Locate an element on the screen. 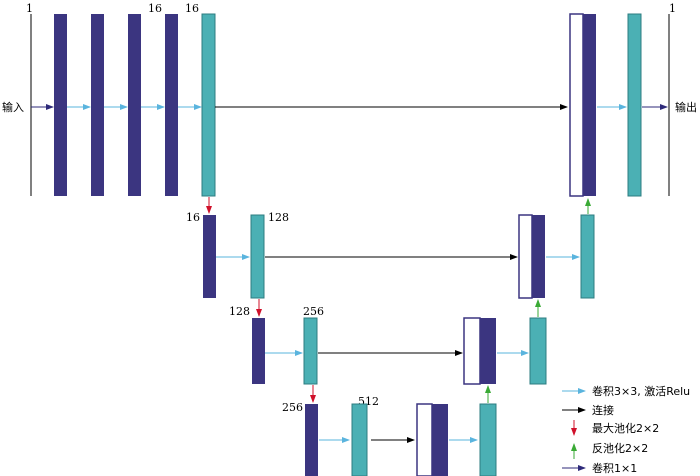  label-enc1-out: 16 is located at coordinates (192, 8).